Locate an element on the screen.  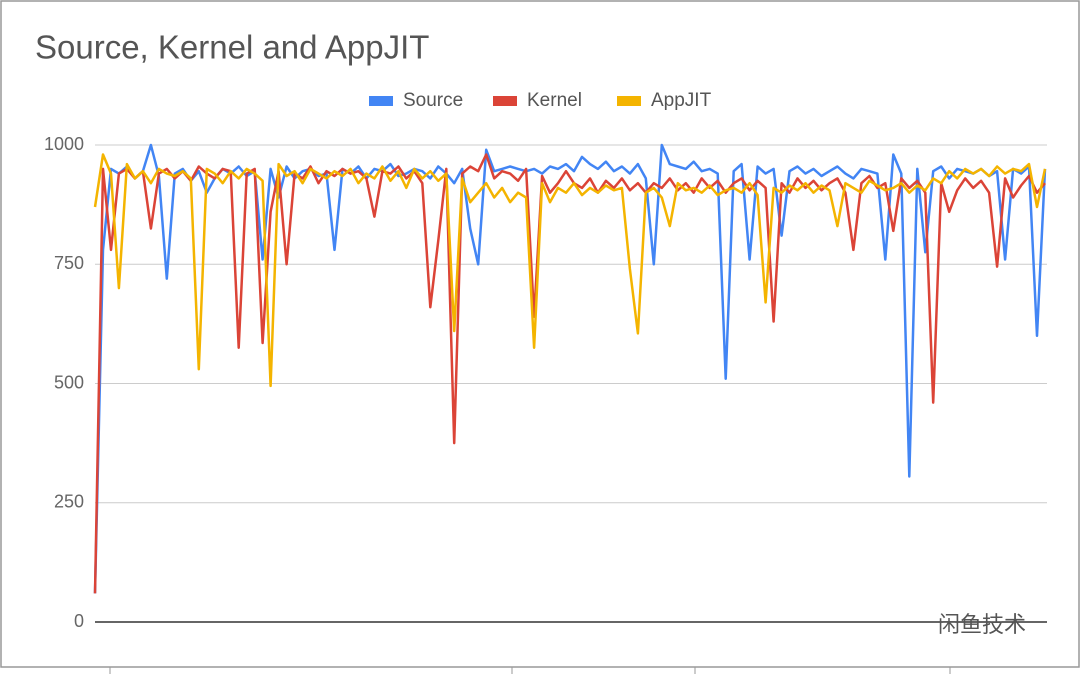
y-tick-label: 250 is located at coordinates (69, 502).